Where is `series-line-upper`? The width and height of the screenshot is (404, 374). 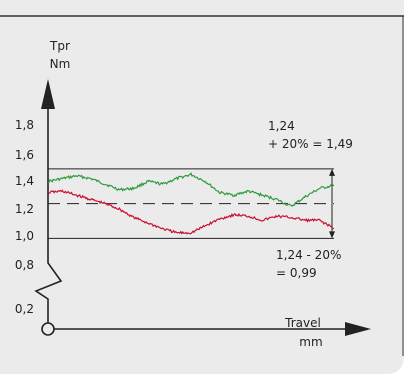 series-line-upper is located at coordinates (191, 190).